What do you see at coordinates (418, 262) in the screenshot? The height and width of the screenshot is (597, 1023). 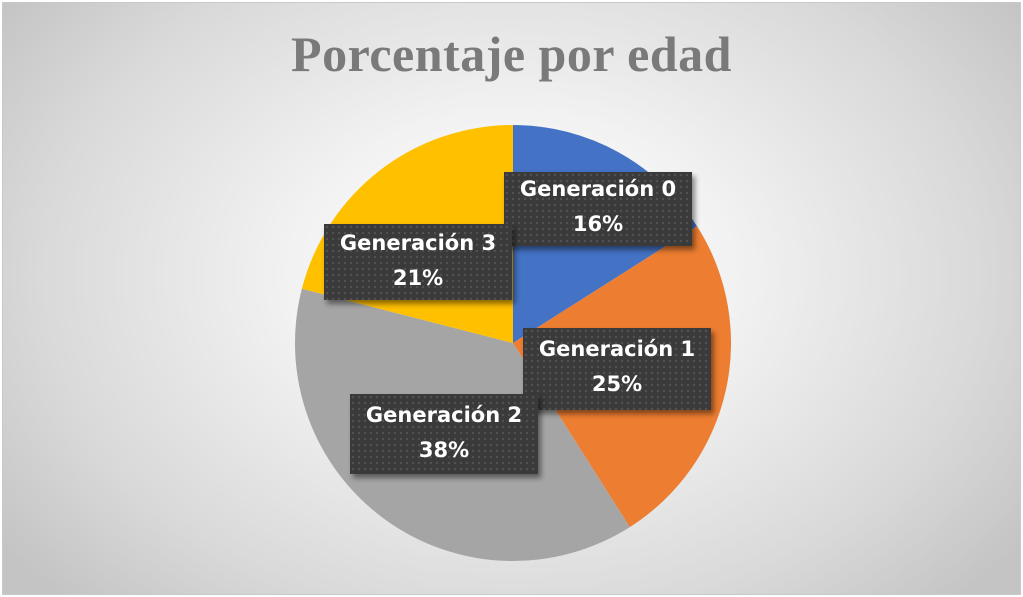 I see `data-label-generacion-3: Generación 3 21%` at bounding box center [418, 262].